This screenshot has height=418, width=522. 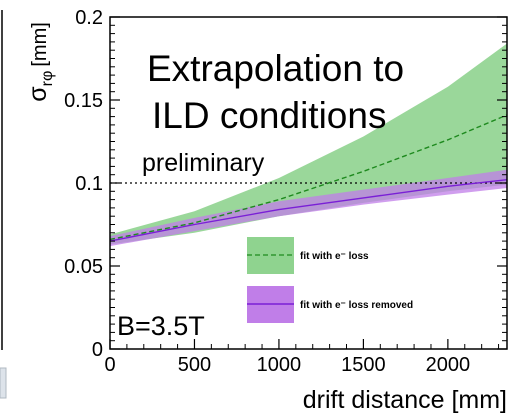 I want to click on y-axis-subscript: rφ, so click(x=47, y=79).